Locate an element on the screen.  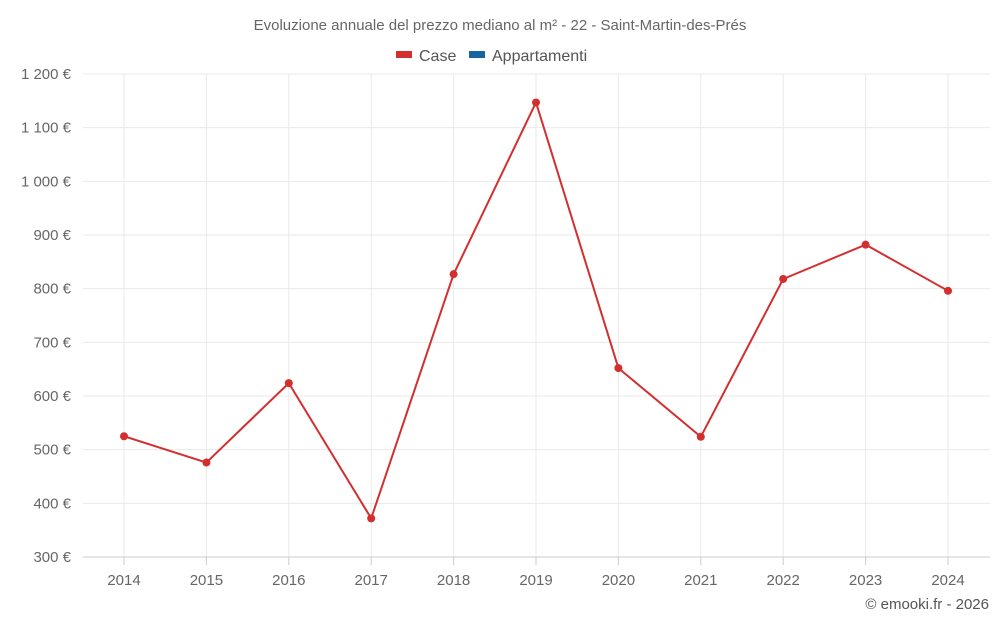
credit-text: © emooki.fr - 2026 is located at coordinates (927, 604).